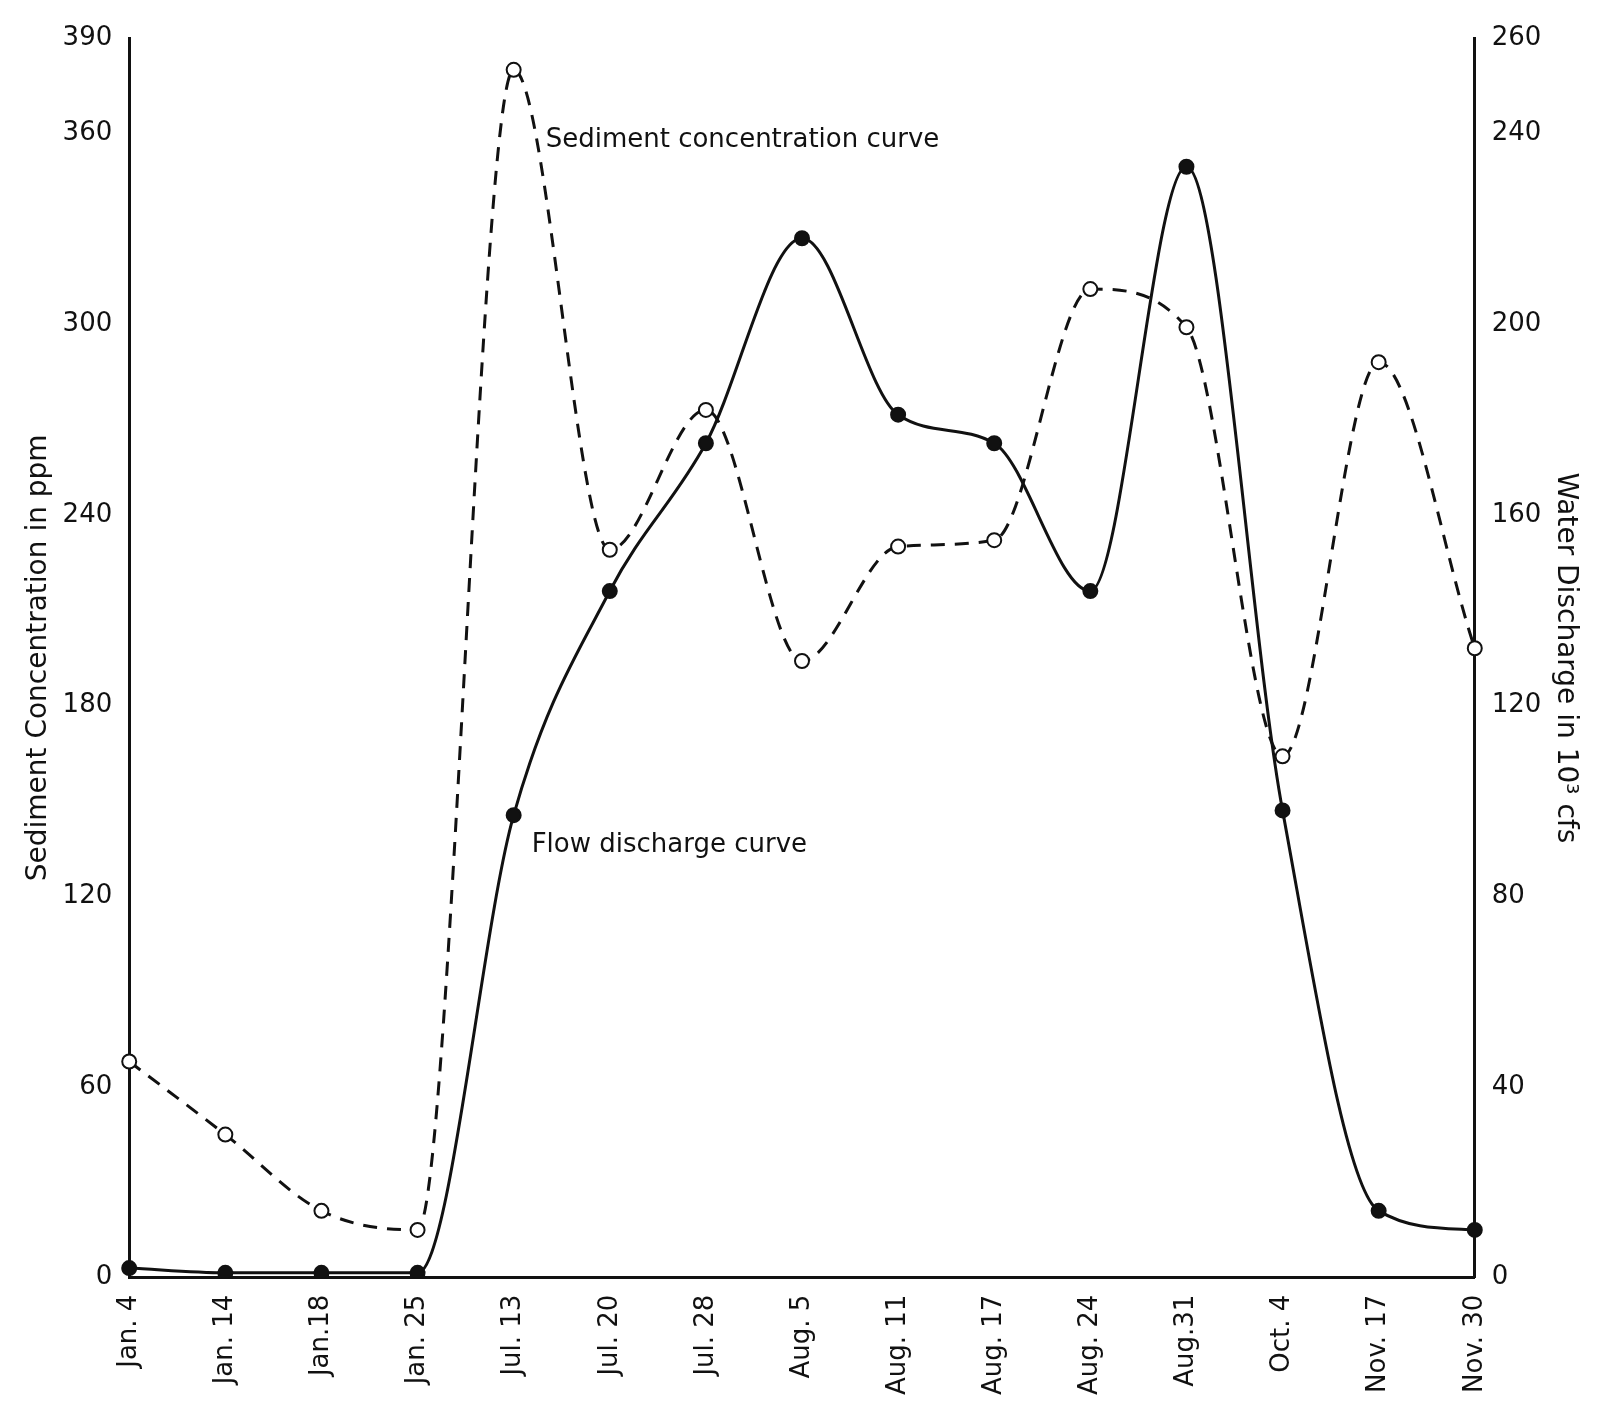 The width and height of the screenshot is (1604, 1418). Describe the element at coordinates (87, 35) in the screenshot. I see `y-tick-label: 390` at that location.